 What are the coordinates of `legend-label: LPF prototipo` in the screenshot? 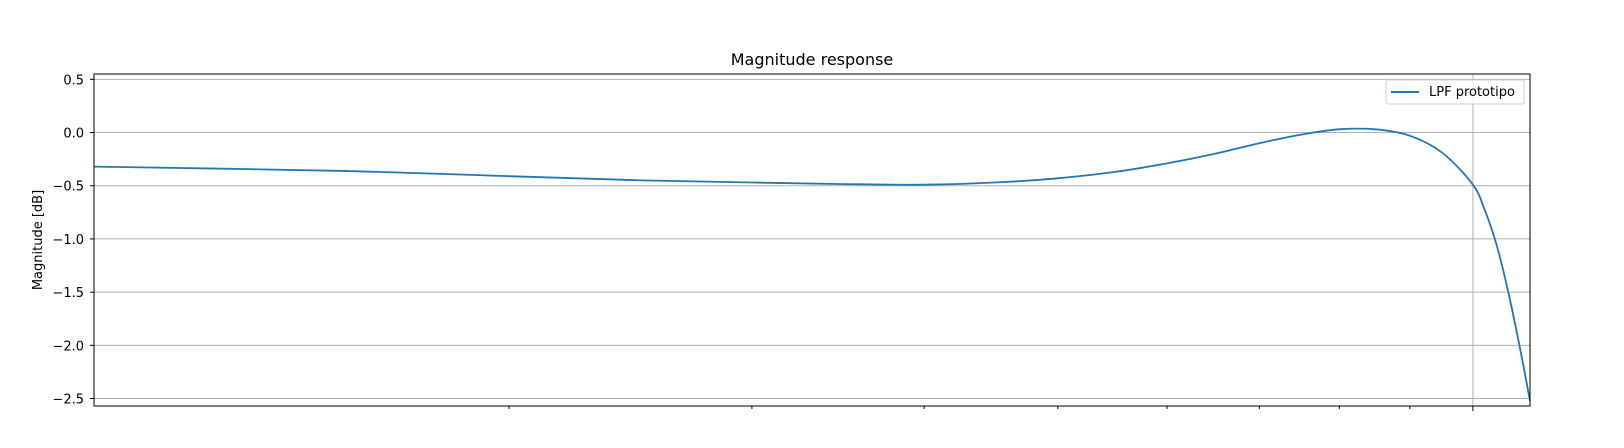 It's located at (1472, 92).